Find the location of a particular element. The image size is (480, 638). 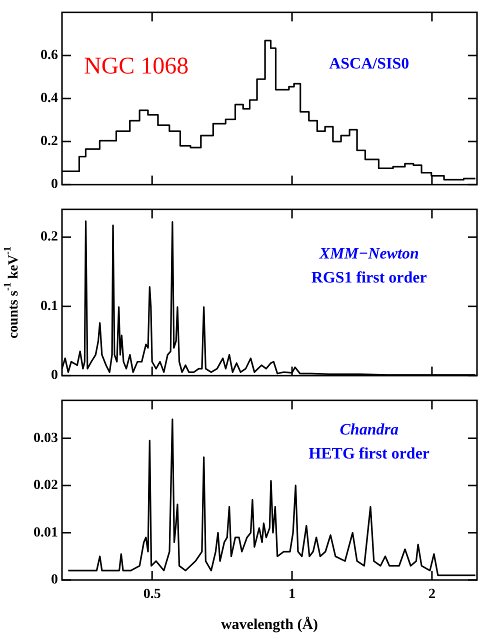

annotation: RGS1 first order is located at coordinates (369, 278).